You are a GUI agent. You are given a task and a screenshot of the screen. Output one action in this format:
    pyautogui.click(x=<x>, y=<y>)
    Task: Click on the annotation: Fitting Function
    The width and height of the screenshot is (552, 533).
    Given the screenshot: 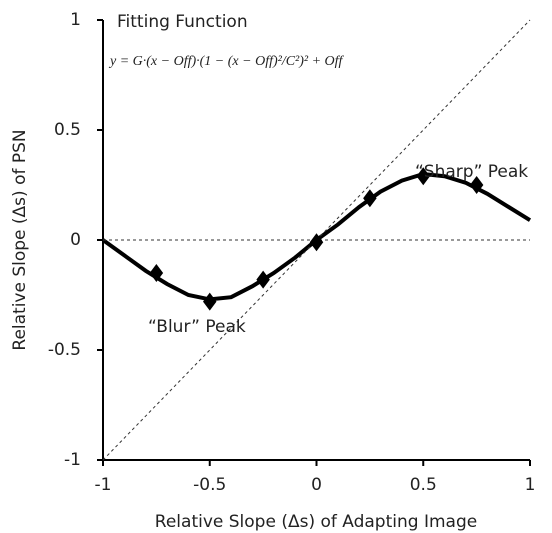 What is the action you would take?
    pyautogui.click(x=182, y=22)
    